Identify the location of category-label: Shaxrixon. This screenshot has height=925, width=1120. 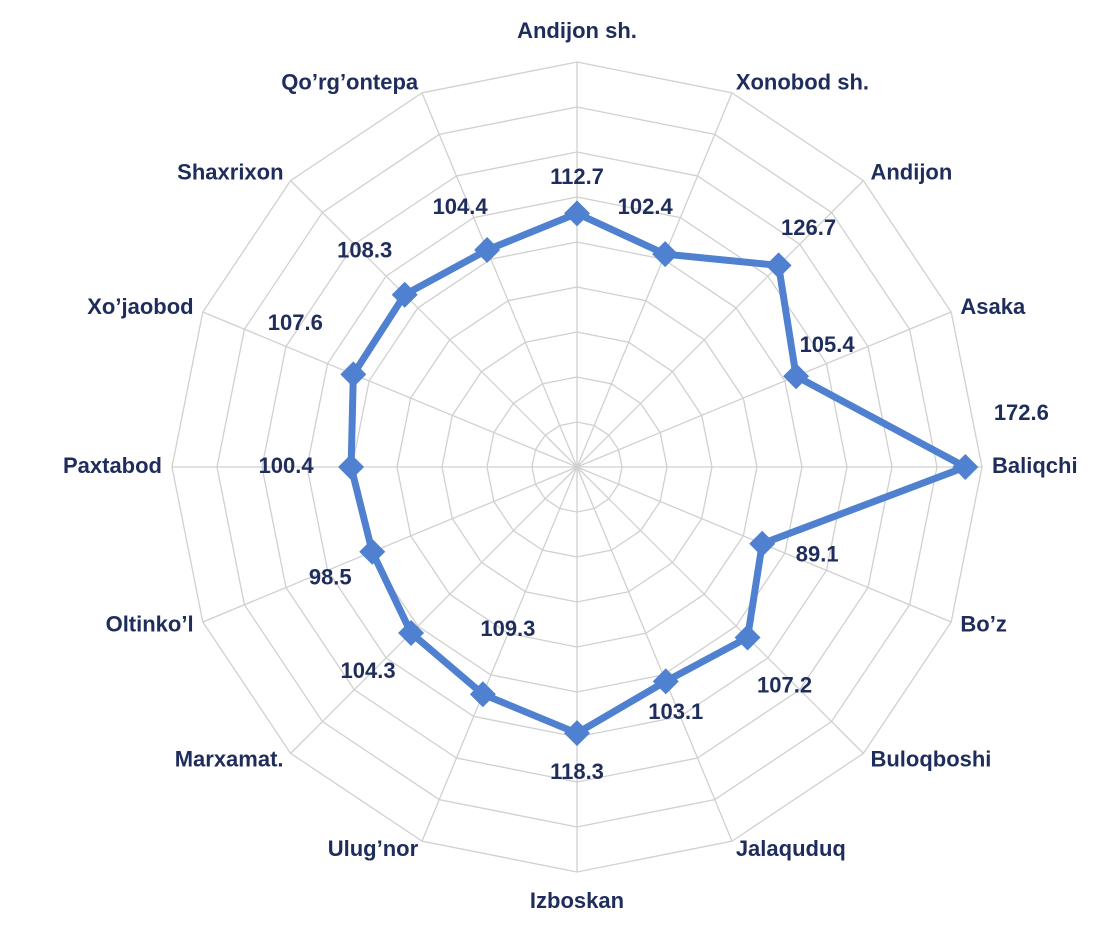
(230, 171).